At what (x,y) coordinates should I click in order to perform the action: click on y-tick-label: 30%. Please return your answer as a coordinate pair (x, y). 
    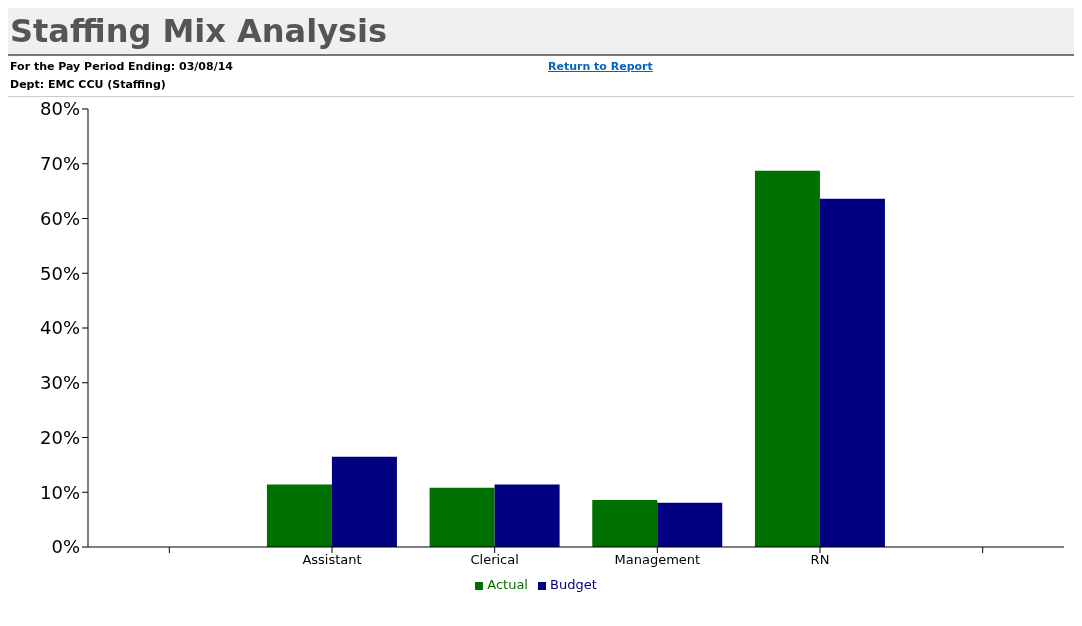
    Looking at the image, I should click on (59, 383).